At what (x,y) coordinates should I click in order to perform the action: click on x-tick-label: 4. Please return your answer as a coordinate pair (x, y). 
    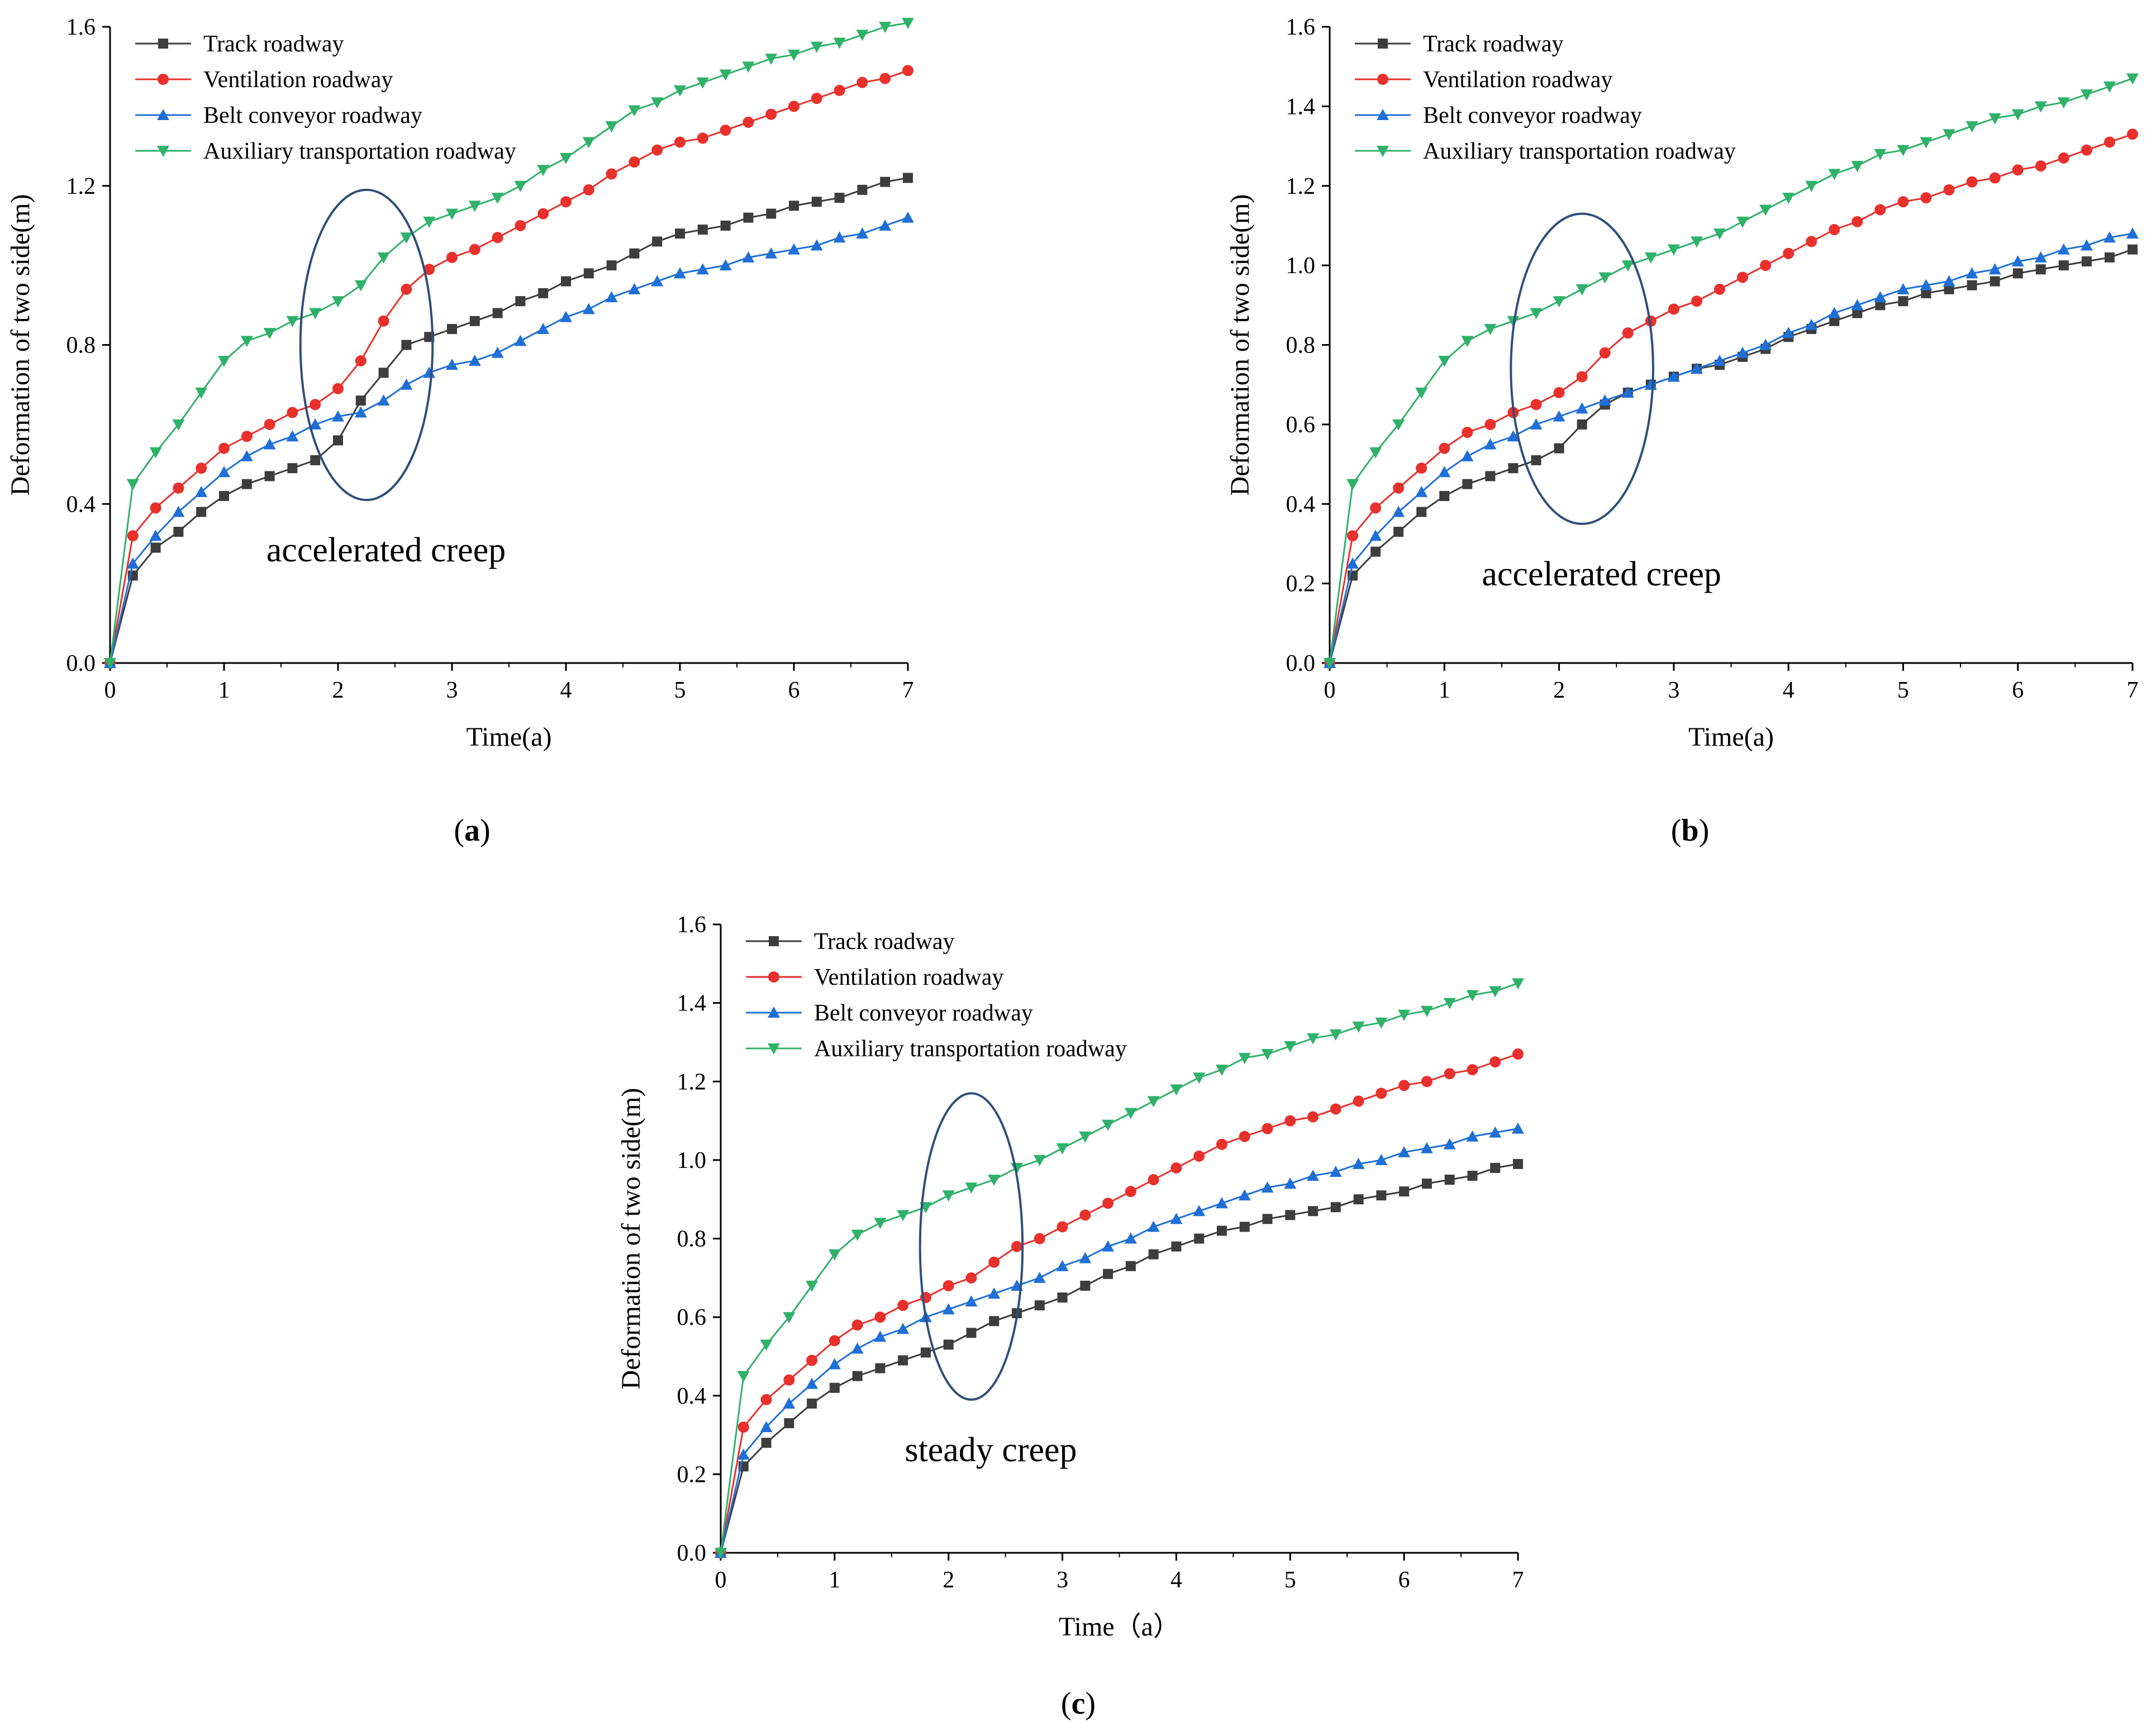
    Looking at the image, I should click on (566, 690).